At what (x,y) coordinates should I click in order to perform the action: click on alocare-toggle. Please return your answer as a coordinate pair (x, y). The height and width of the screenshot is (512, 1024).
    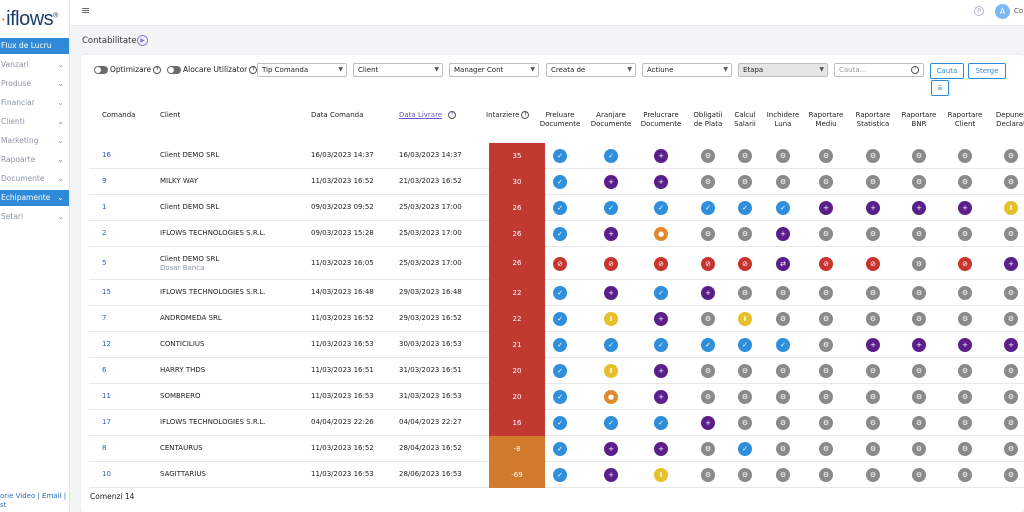
    Looking at the image, I should click on (174, 70).